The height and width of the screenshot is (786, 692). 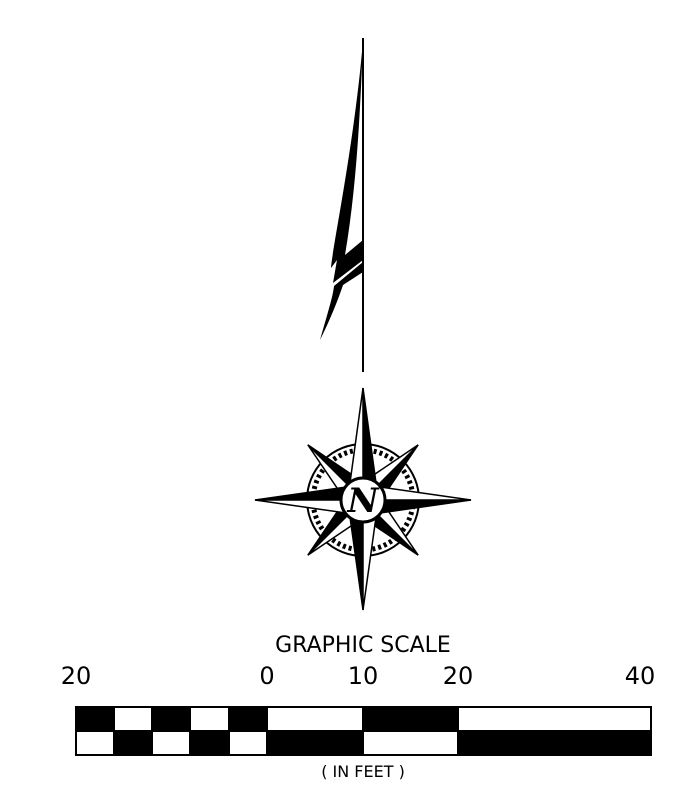 I want to click on scale-title: GRAPHIC SCALE, so click(x=363, y=645).